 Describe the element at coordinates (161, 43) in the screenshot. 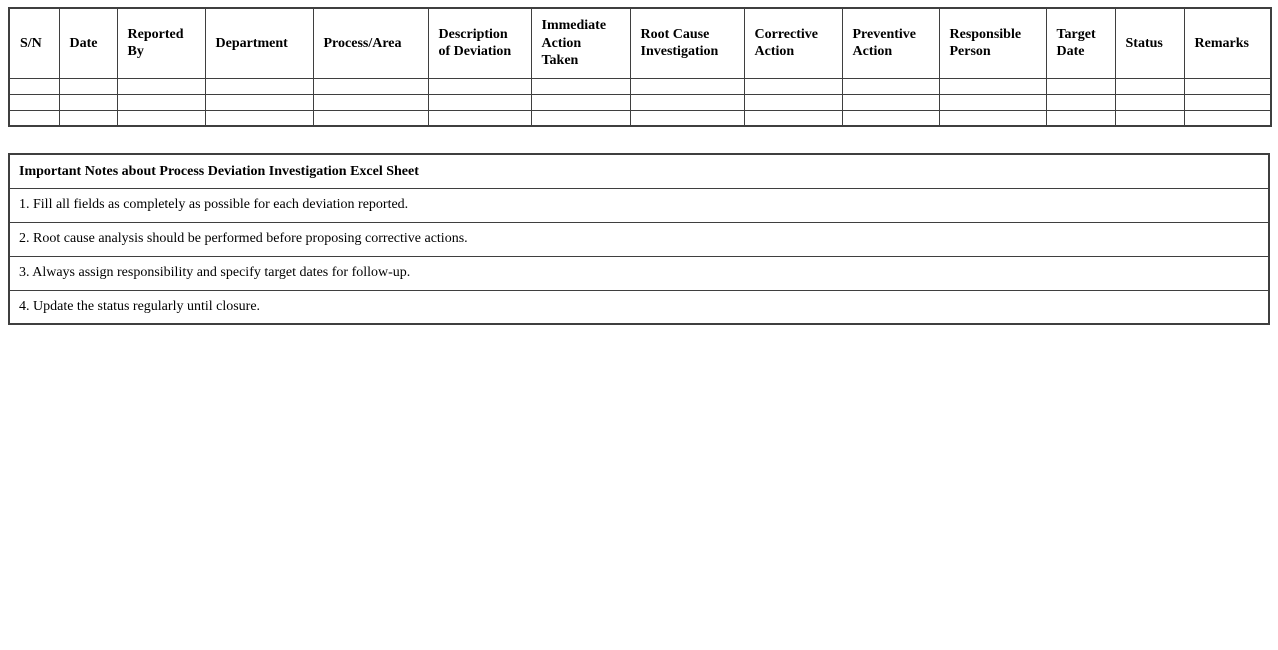

I see `col-header-reported-by: Reported By` at that location.